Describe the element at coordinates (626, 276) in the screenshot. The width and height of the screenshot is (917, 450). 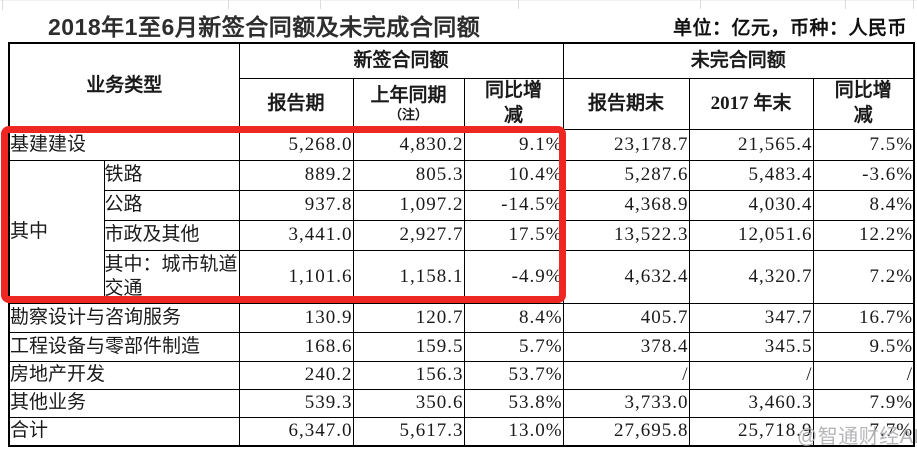
I see `cell-value: 4,632.4` at that location.